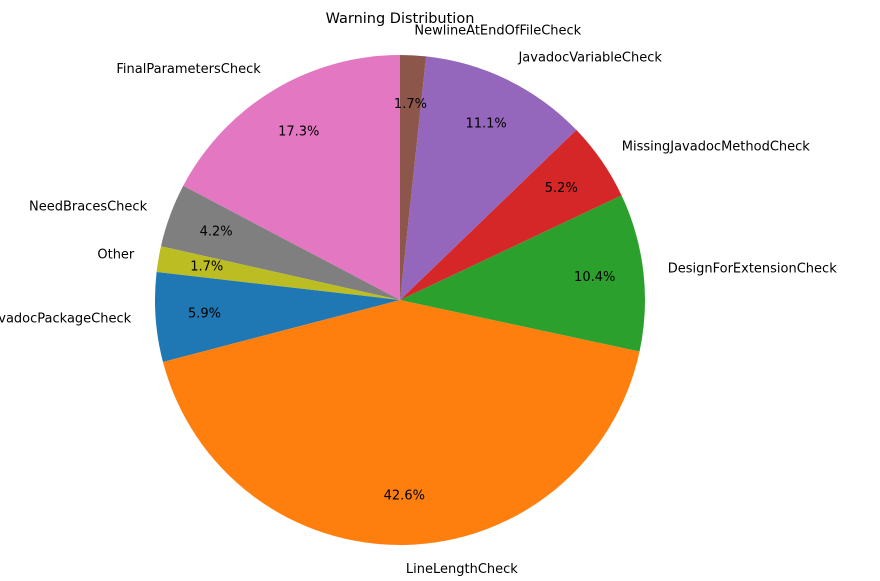 The image size is (880, 581). What do you see at coordinates (561, 188) in the screenshot?
I see `slice-percent-missing-javadoc-method-check: 5.2%` at bounding box center [561, 188].